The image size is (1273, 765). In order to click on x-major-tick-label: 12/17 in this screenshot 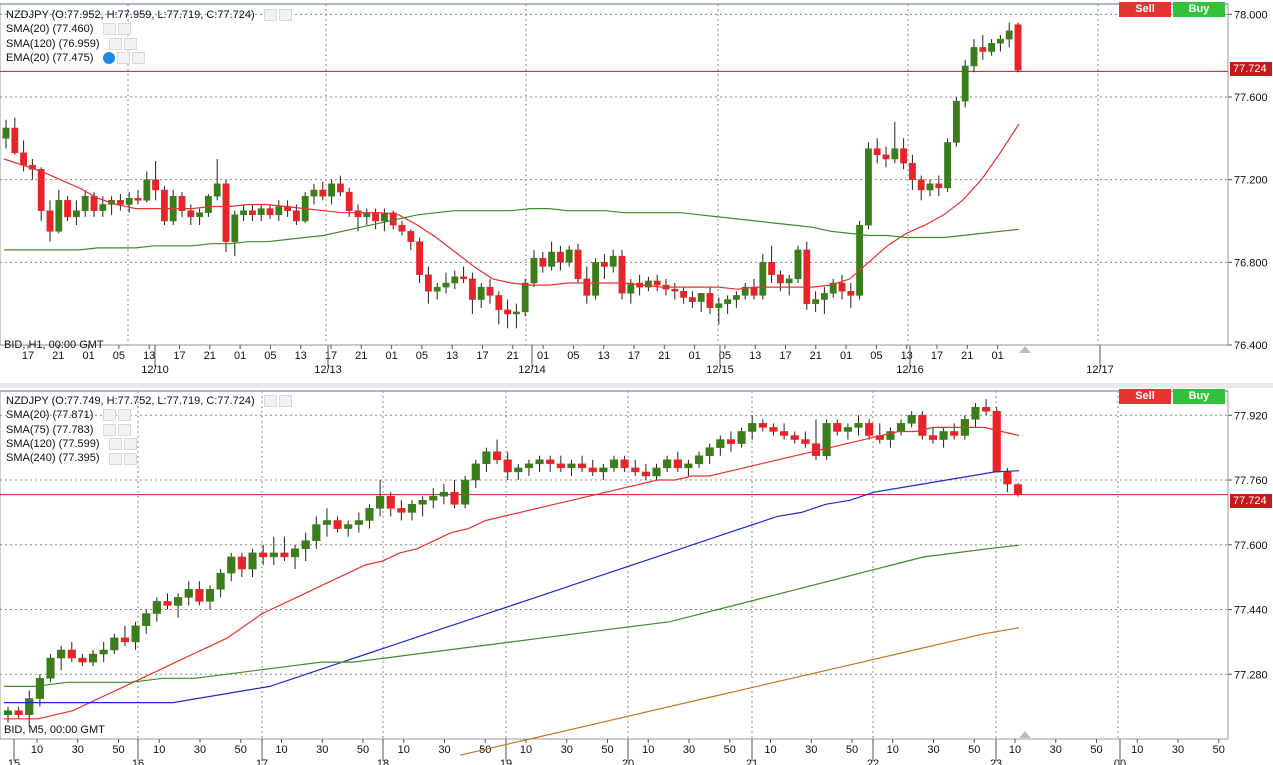, I will do `click(1100, 370)`.